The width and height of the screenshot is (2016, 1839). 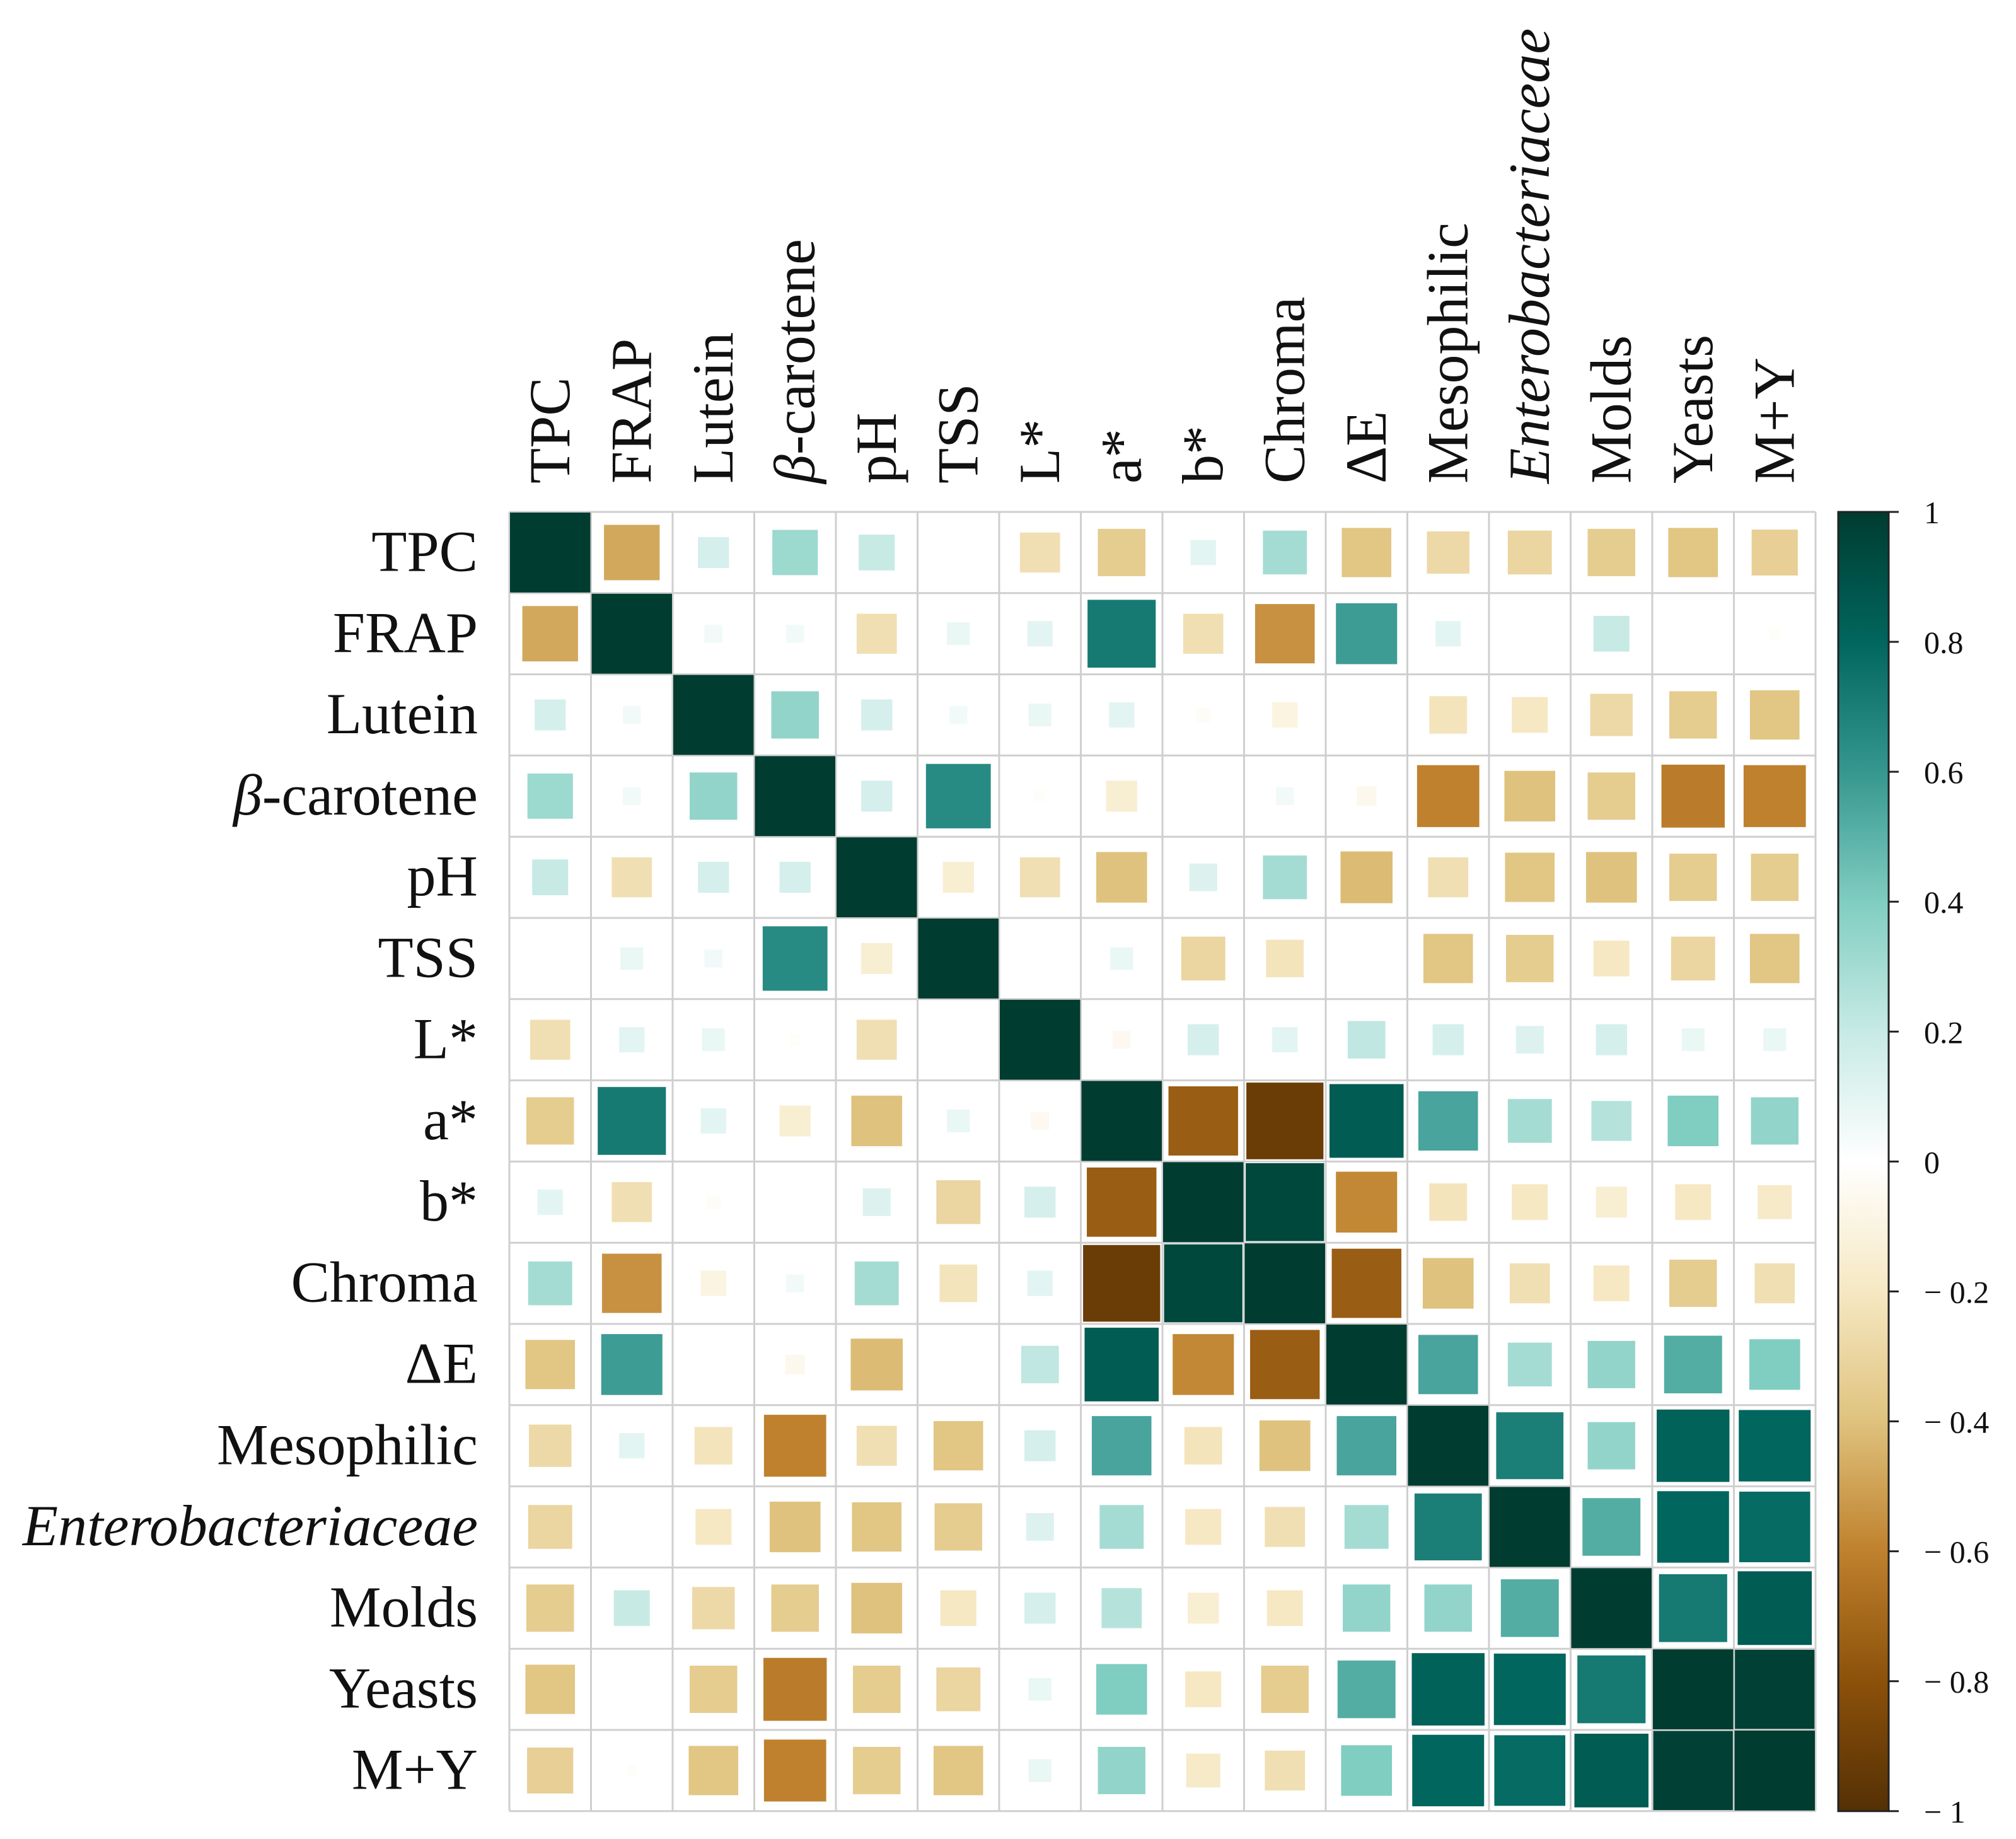 What do you see at coordinates (1039, 877) in the screenshot?
I see `cell-ph-l-star` at bounding box center [1039, 877].